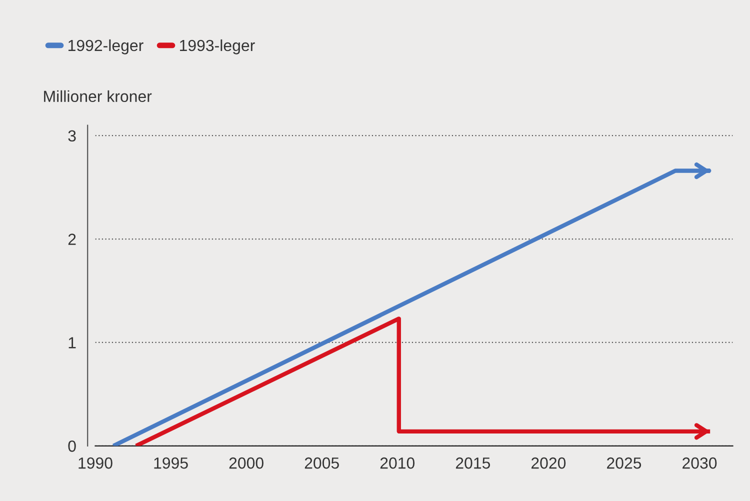 Image resolution: width=750 pixels, height=501 pixels. What do you see at coordinates (95, 463) in the screenshot?
I see `x-tick-label: 1990` at bounding box center [95, 463].